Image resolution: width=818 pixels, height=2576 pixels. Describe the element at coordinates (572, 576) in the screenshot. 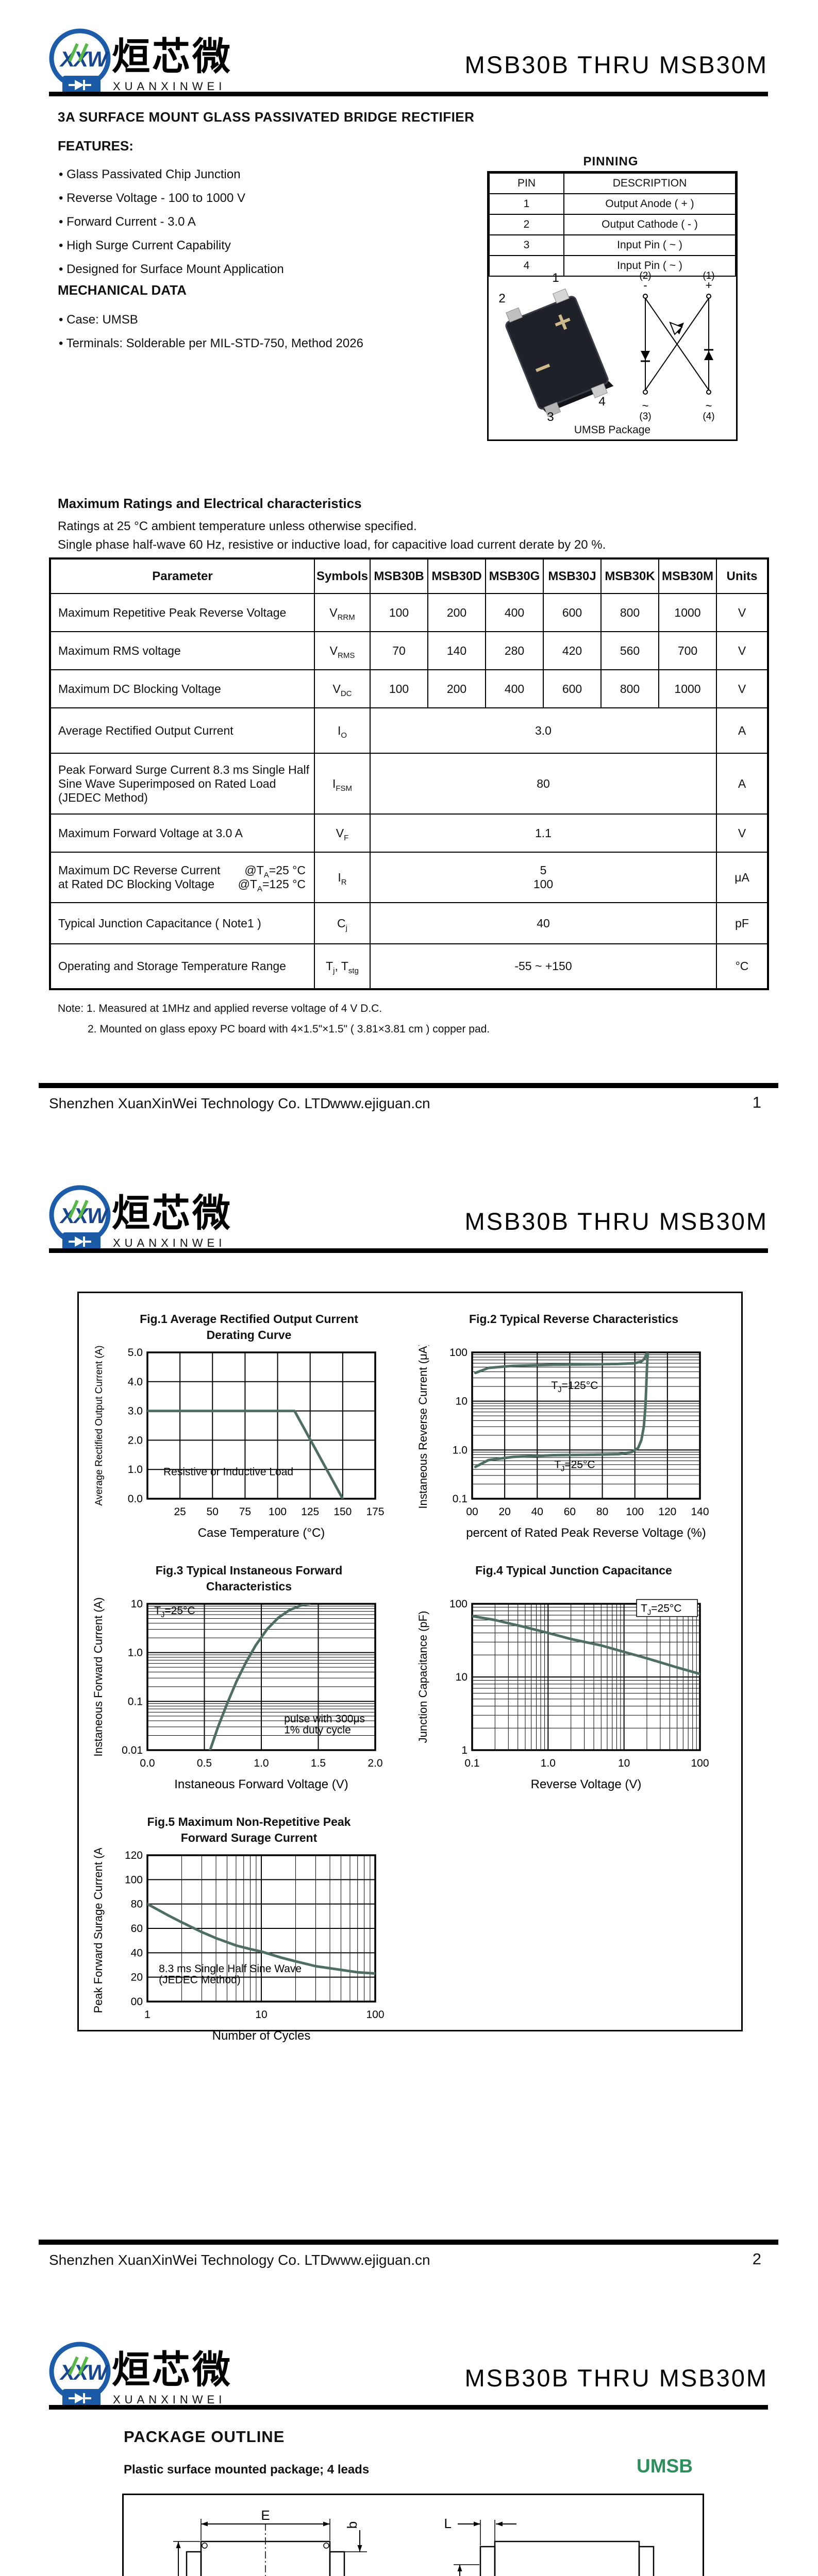

I see `ratings-header-cell: MSB30J` at that location.